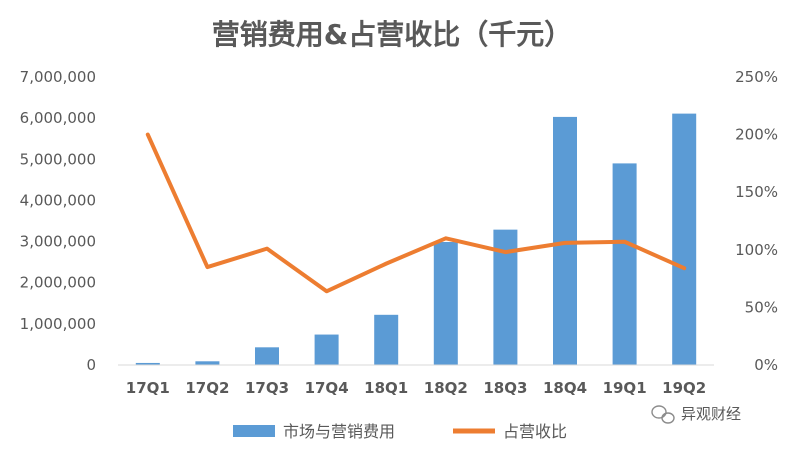 The image size is (789, 451). What do you see at coordinates (339, 431) in the screenshot?
I see `legend-label-bar: 市场与营销费用` at bounding box center [339, 431].